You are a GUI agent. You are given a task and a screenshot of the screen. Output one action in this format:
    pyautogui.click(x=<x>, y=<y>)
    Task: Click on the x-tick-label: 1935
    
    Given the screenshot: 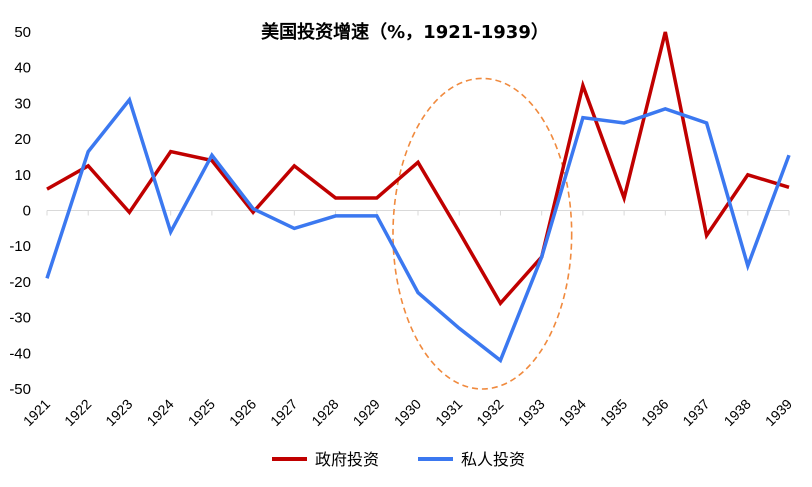 What is the action you would take?
    pyautogui.click(x=613, y=412)
    